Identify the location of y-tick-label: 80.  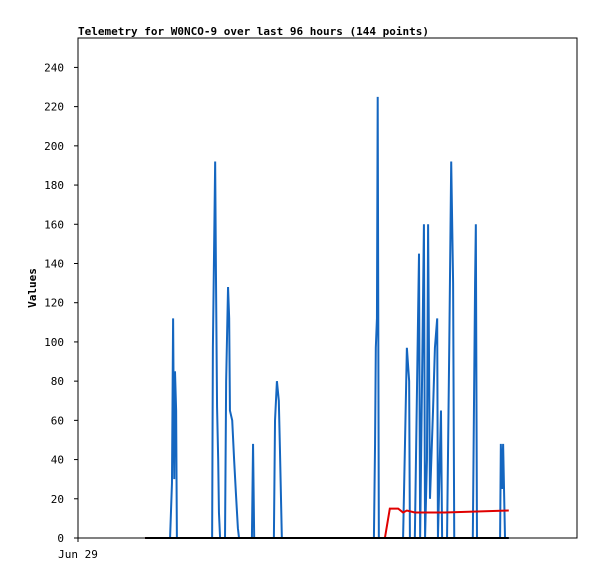
(57, 381).